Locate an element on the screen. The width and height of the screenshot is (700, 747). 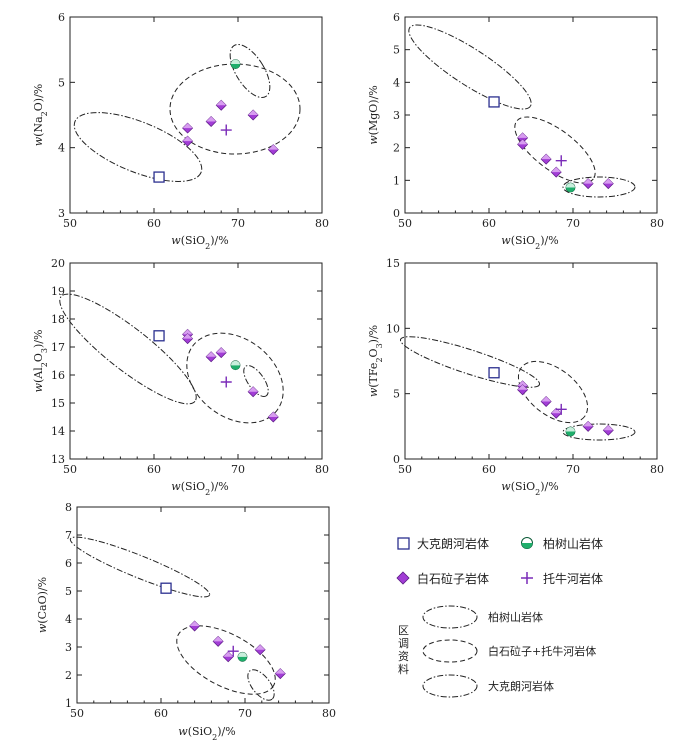
y-tick-label: 20 is located at coordinates (58, 263).